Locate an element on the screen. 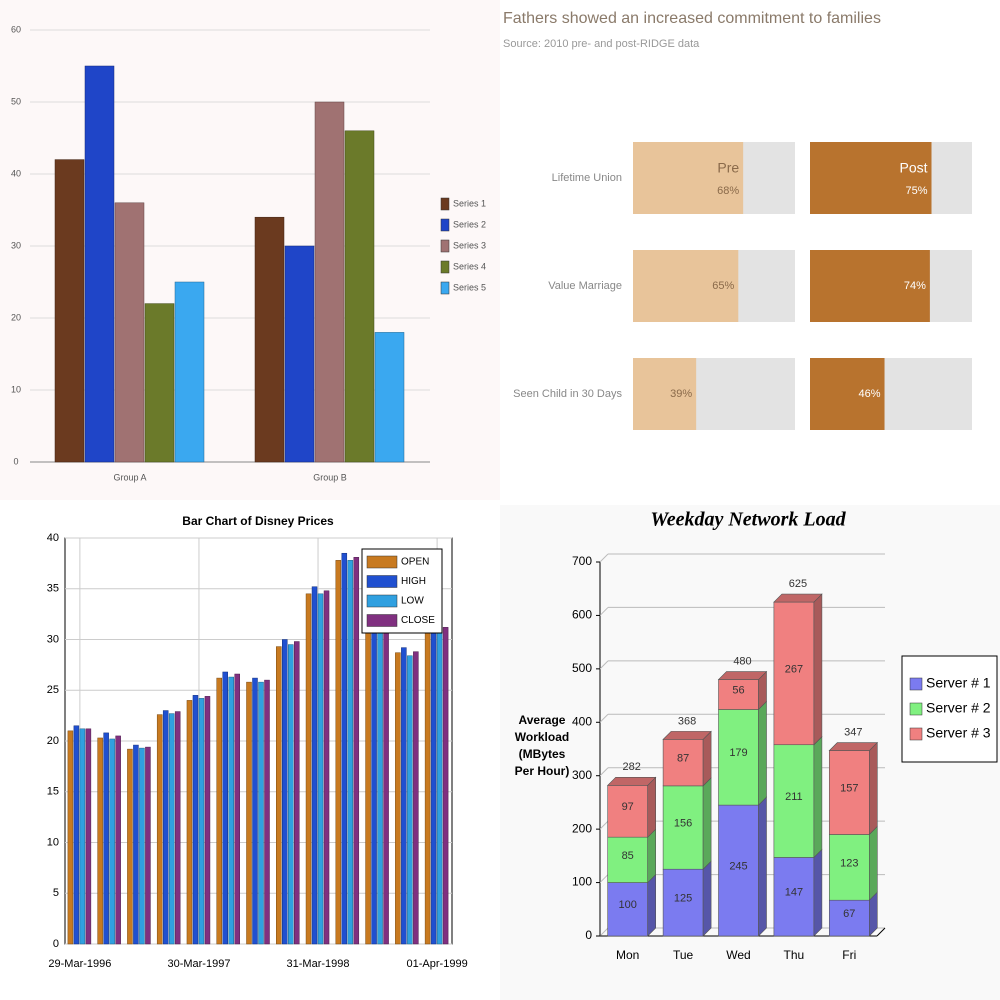 The height and width of the screenshot is (1000, 1000). x-tick-label: 29-Mar-1996 is located at coordinates (79, 964).